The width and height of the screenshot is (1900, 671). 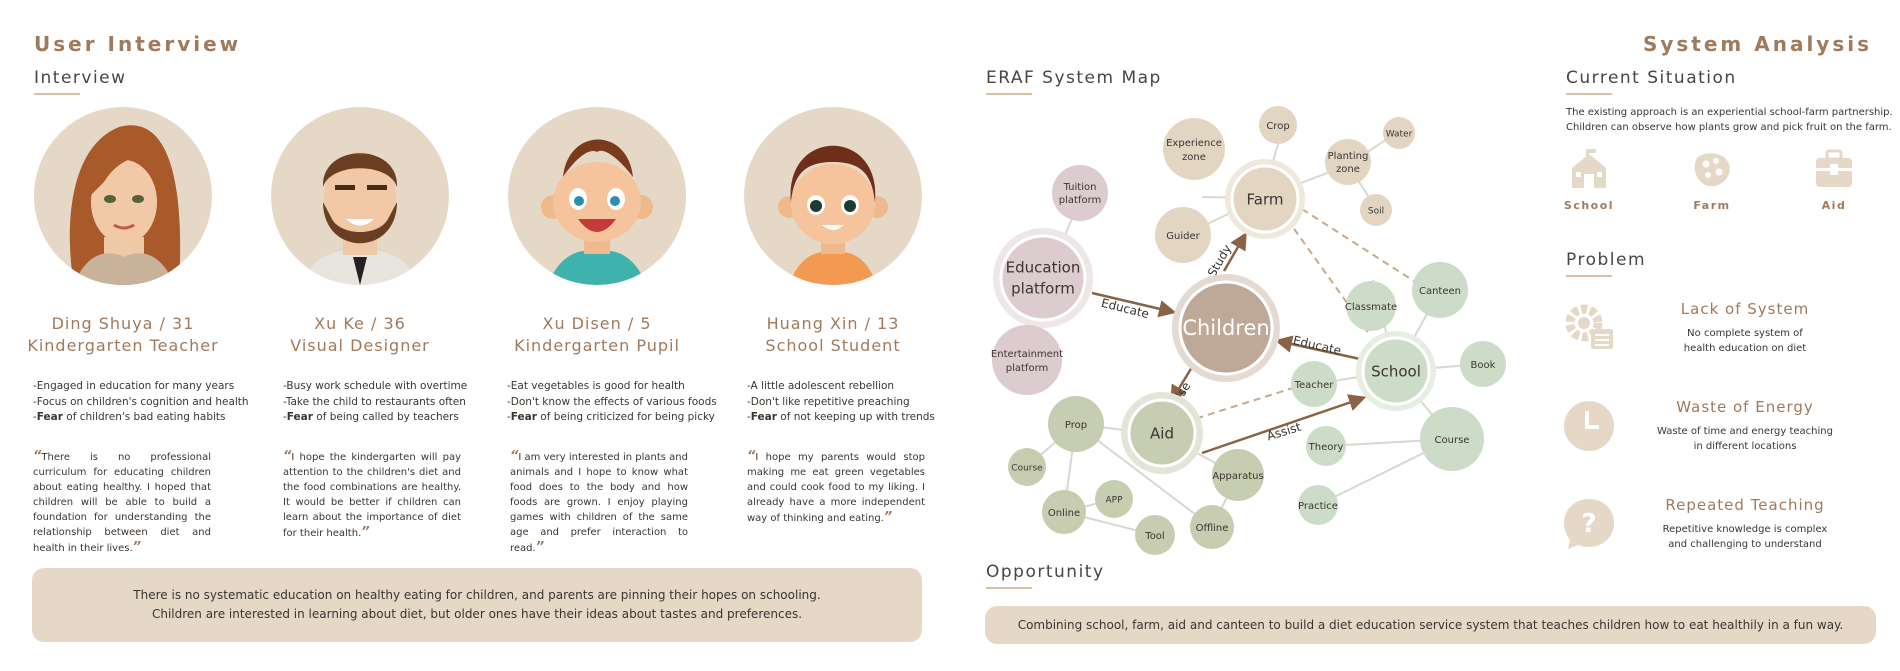 What do you see at coordinates (1712, 205) in the screenshot?
I see `farm-label: Farm` at bounding box center [1712, 205].